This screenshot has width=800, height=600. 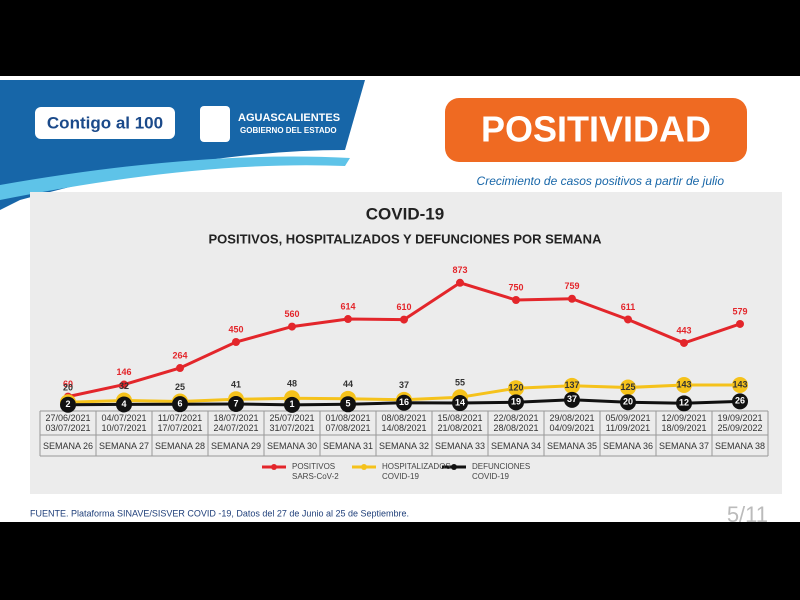 What do you see at coordinates (684, 423) in the screenshot?
I see `date-range: 12/09/2021 18/09/2021` at bounding box center [684, 423].